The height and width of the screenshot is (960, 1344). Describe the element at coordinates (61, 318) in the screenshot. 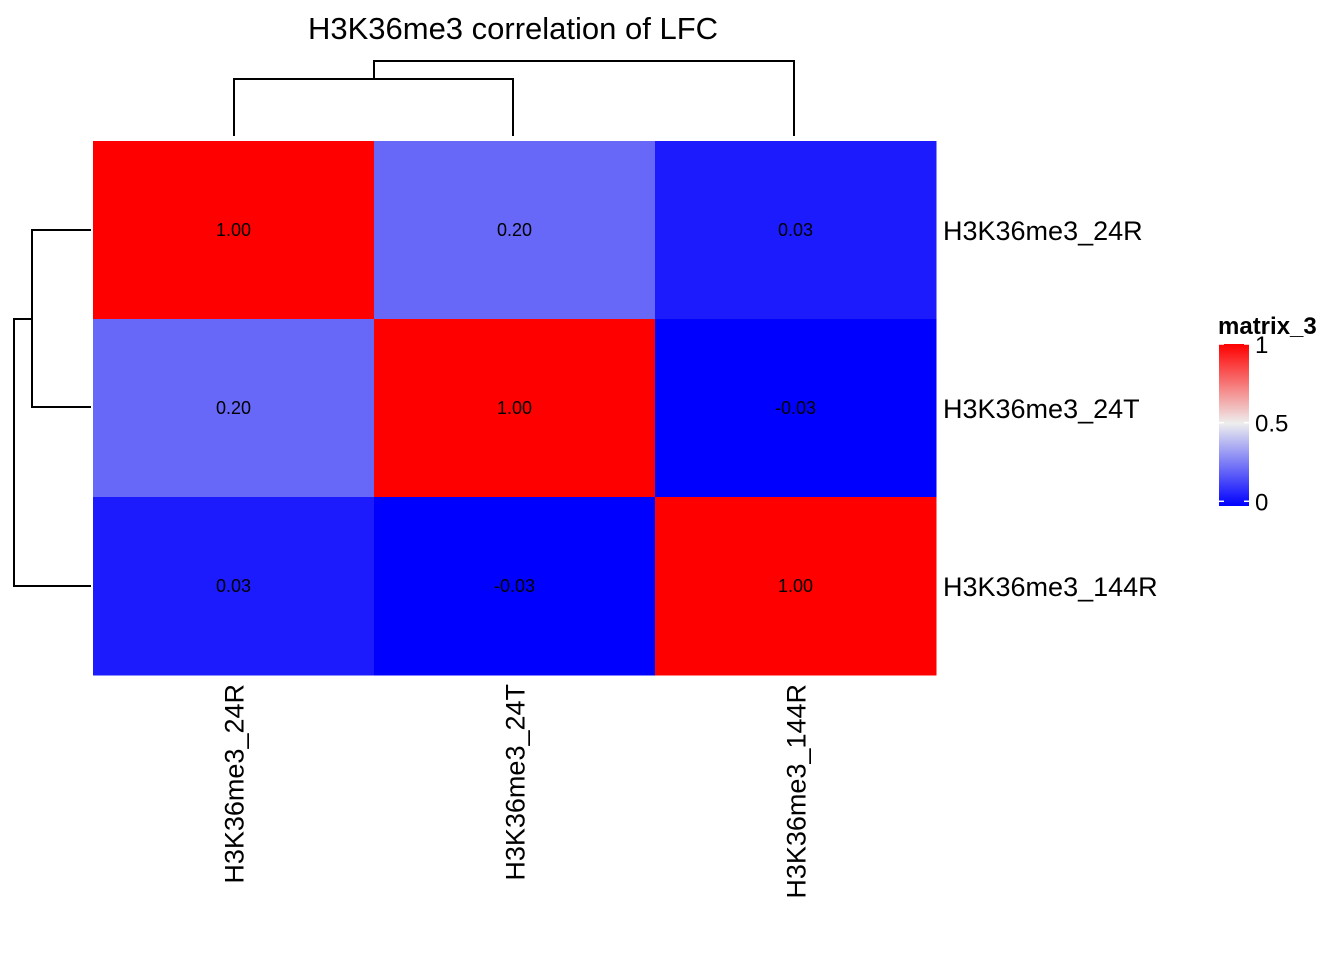

I see `row-dendrogram-branch-inner` at that location.